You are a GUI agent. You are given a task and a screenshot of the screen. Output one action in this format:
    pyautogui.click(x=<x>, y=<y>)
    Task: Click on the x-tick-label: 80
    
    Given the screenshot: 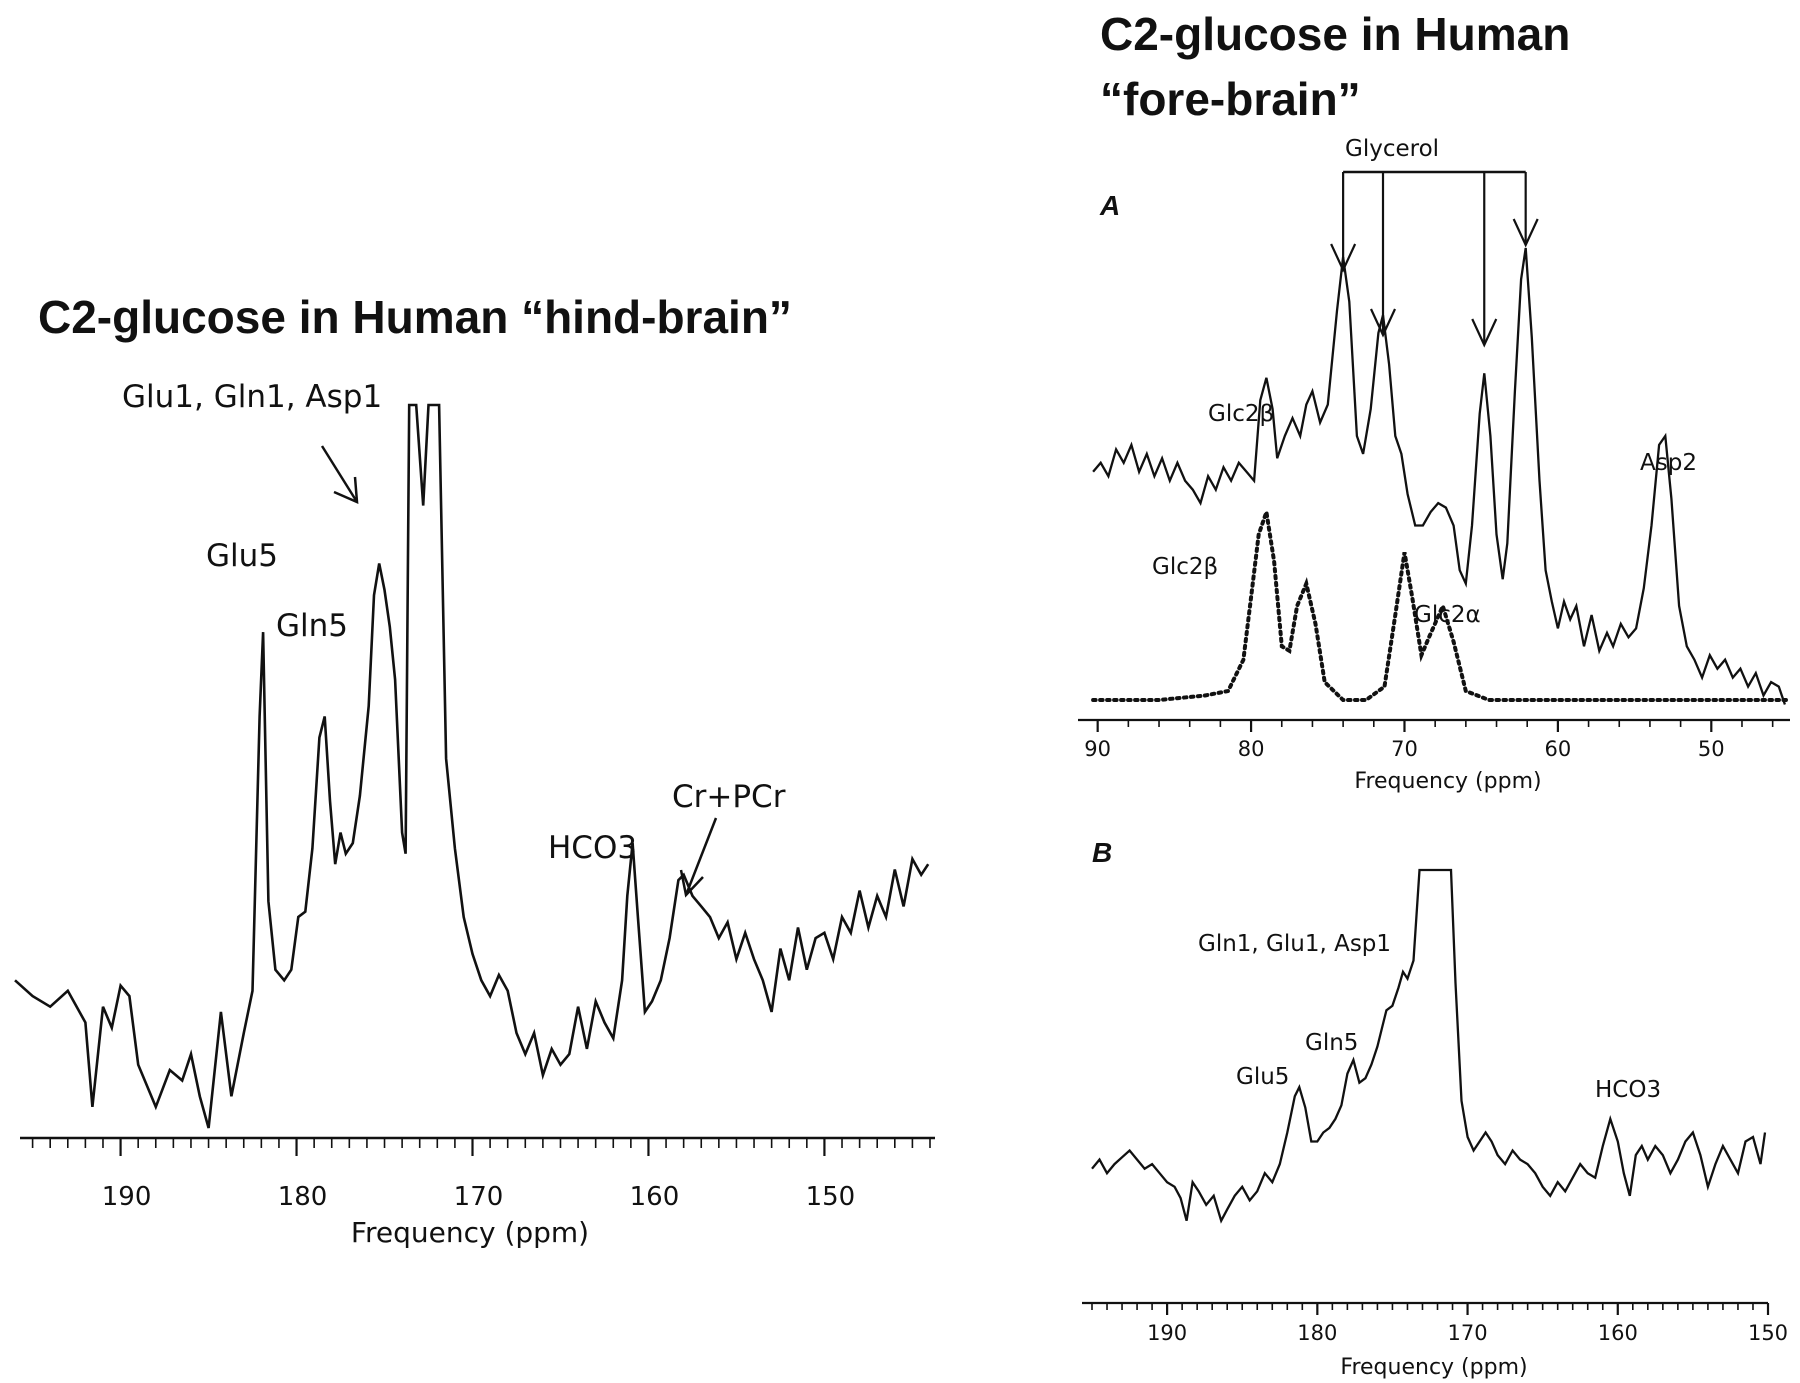 What is the action you would take?
    pyautogui.click(x=1251, y=749)
    